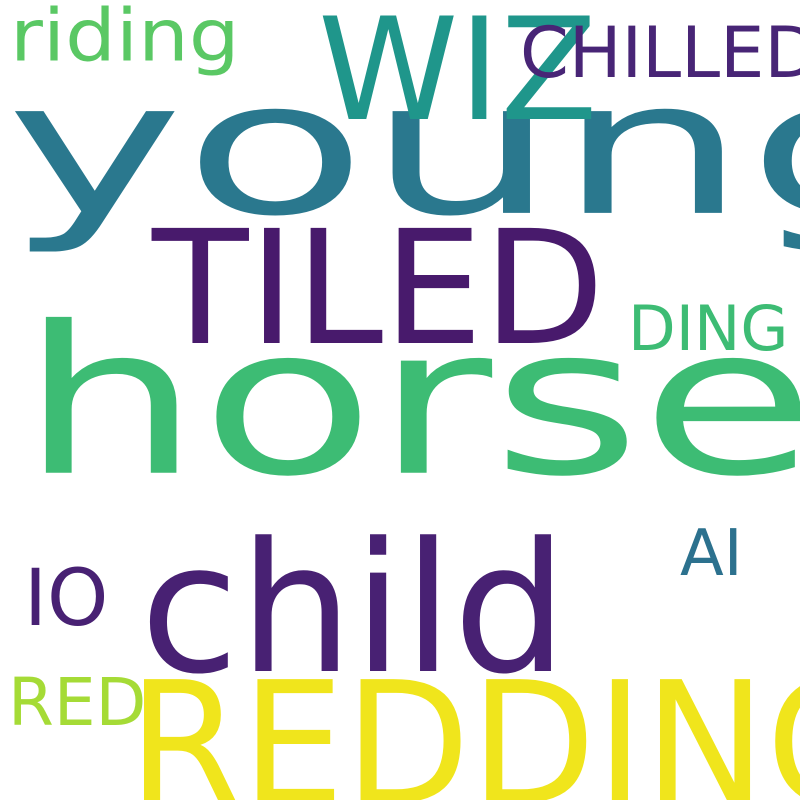 The height and width of the screenshot is (800, 800). Describe the element at coordinates (354, 609) in the screenshot. I see `word-child: child` at that location.